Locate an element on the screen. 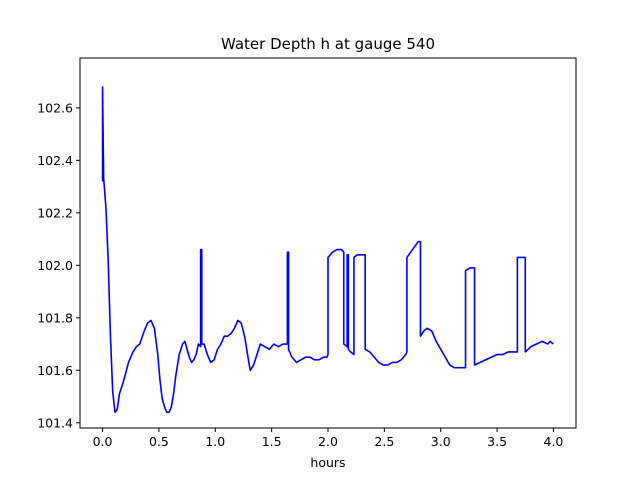 This screenshot has height=480, width=640. y-axis: 101.4 101.6 101.8 102.0 102.2 102.4 102.6 is located at coordinates (58, 265).